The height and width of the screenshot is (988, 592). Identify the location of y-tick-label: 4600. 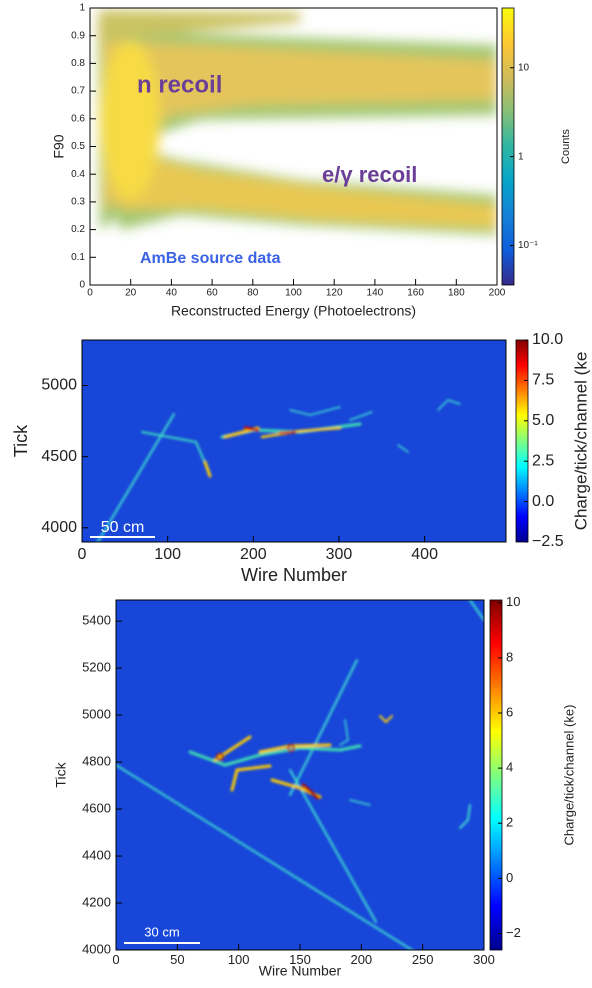
(96, 807).